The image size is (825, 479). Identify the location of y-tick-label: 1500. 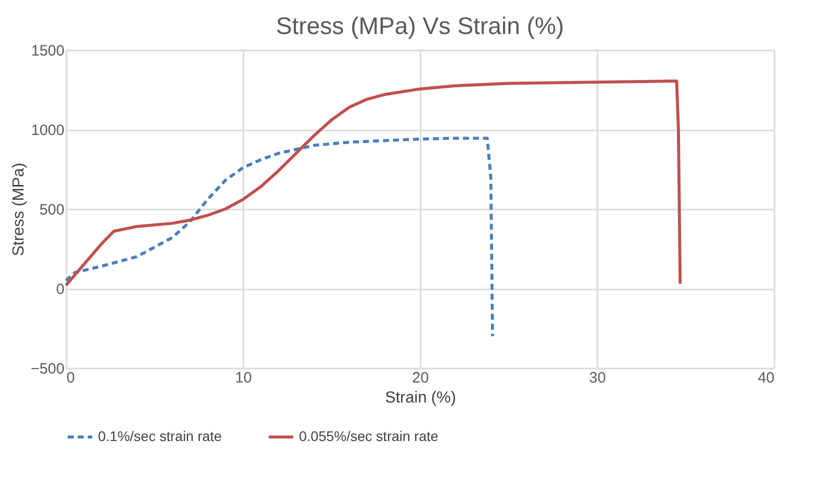
(47, 51).